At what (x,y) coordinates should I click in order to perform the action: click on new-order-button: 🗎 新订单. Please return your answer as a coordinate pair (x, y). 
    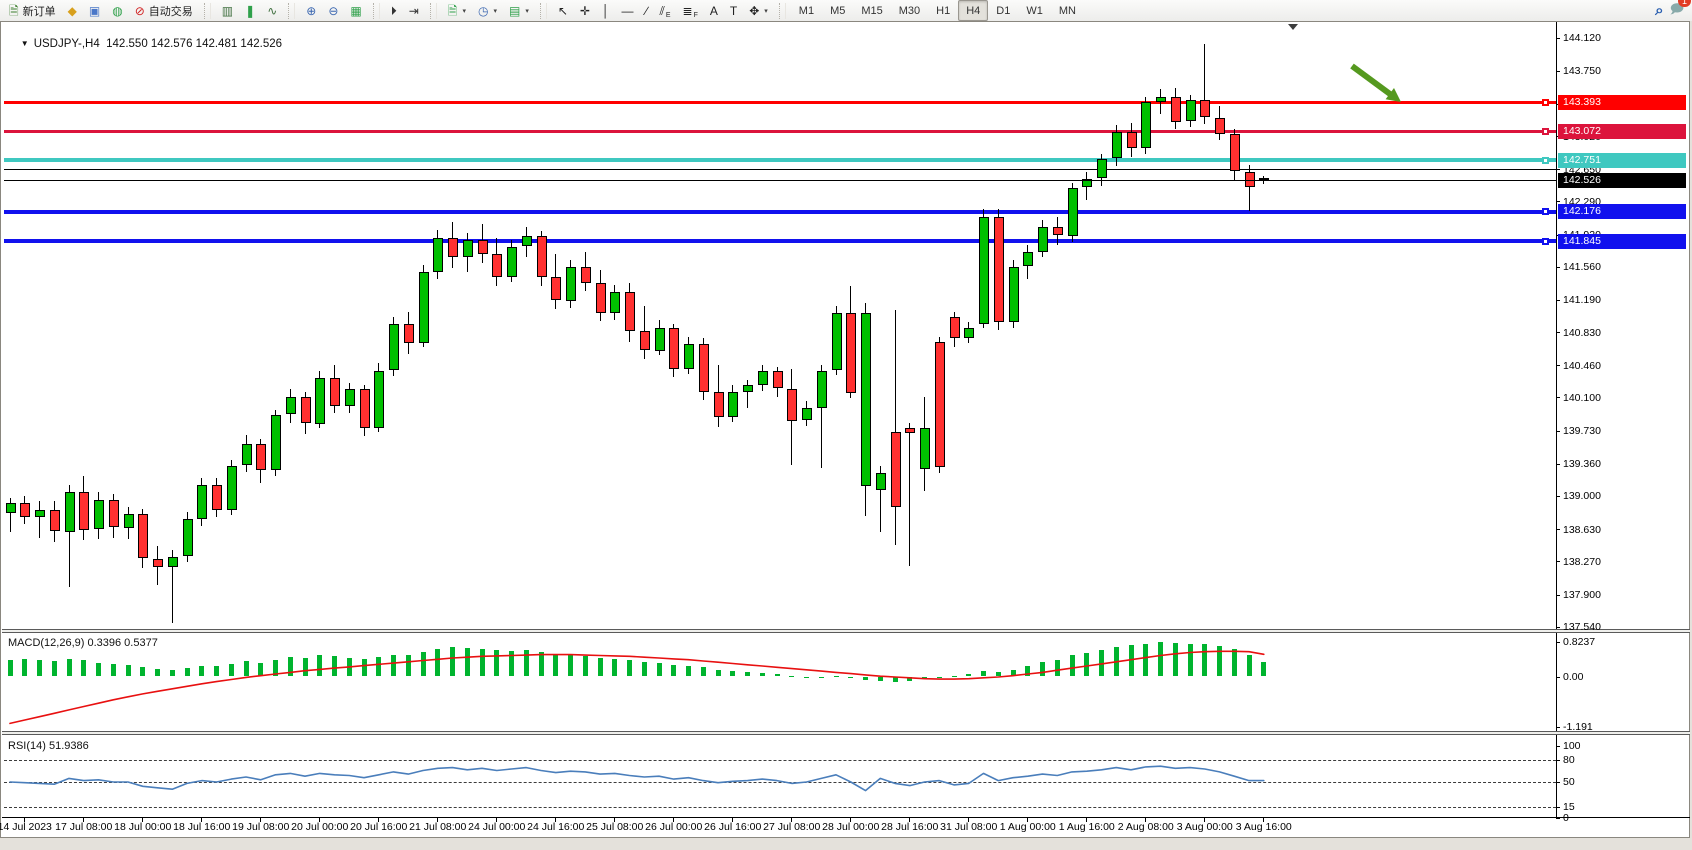
    Looking at the image, I should click on (32, 10).